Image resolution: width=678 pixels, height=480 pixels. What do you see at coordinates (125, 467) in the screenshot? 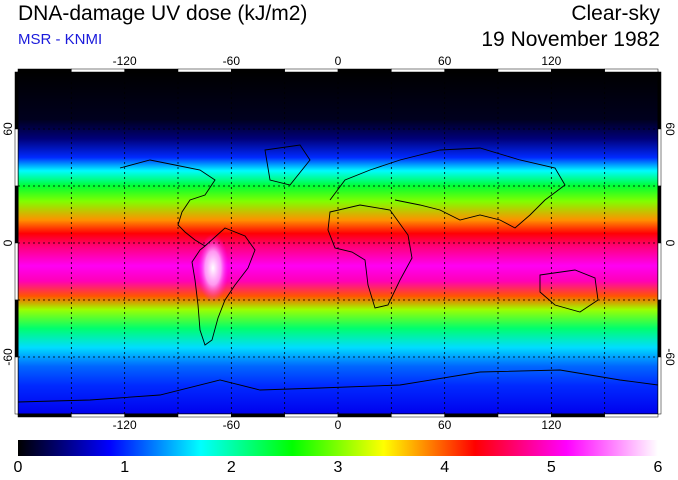
I see `colorbar-tick-label: 1` at bounding box center [125, 467].